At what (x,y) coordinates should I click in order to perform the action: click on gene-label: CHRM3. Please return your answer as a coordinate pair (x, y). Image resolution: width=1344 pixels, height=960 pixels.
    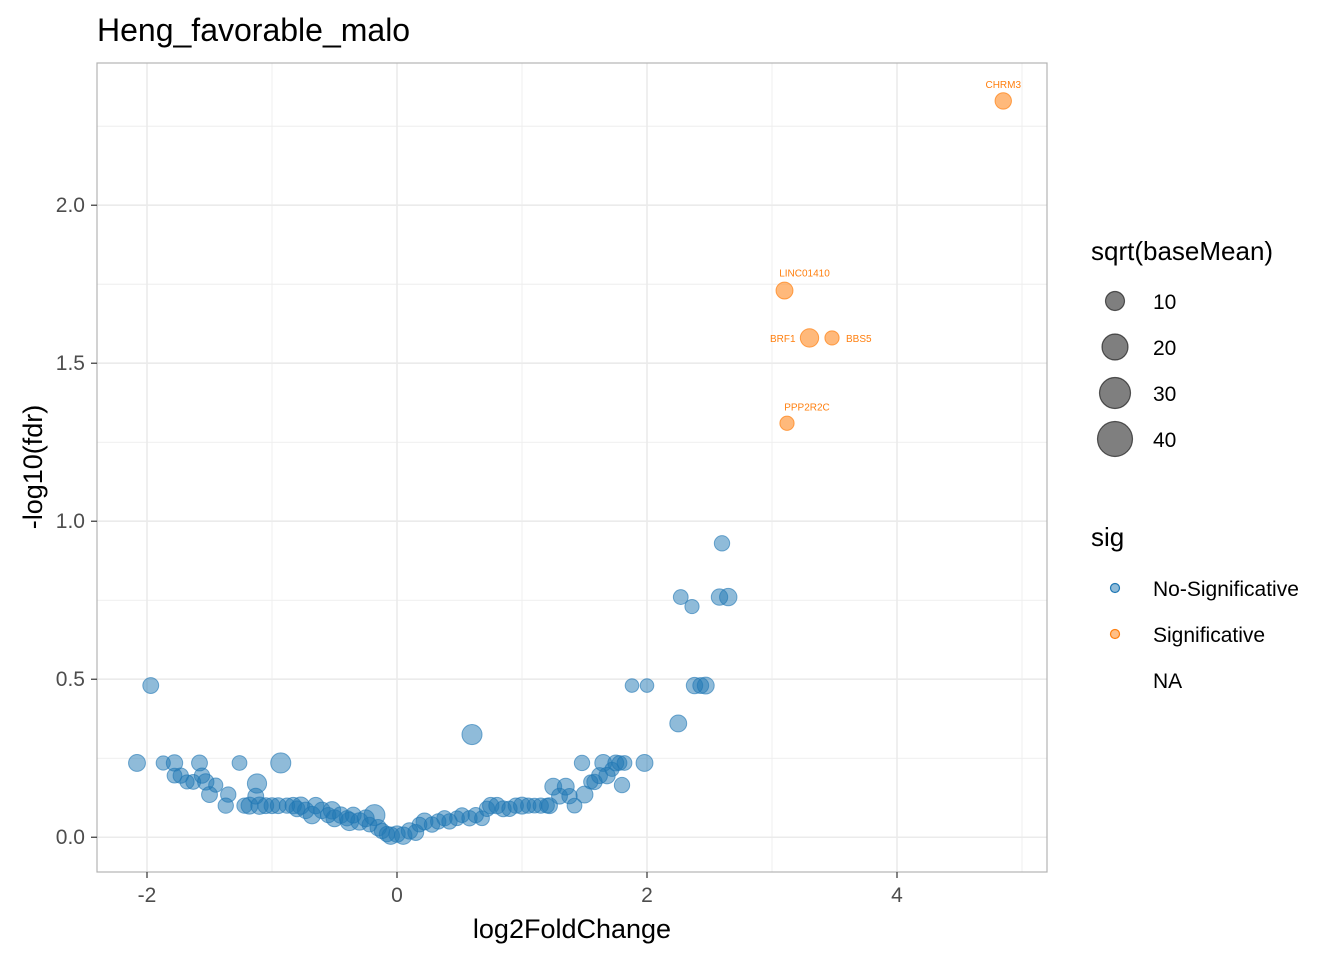
    Looking at the image, I should click on (1003, 85).